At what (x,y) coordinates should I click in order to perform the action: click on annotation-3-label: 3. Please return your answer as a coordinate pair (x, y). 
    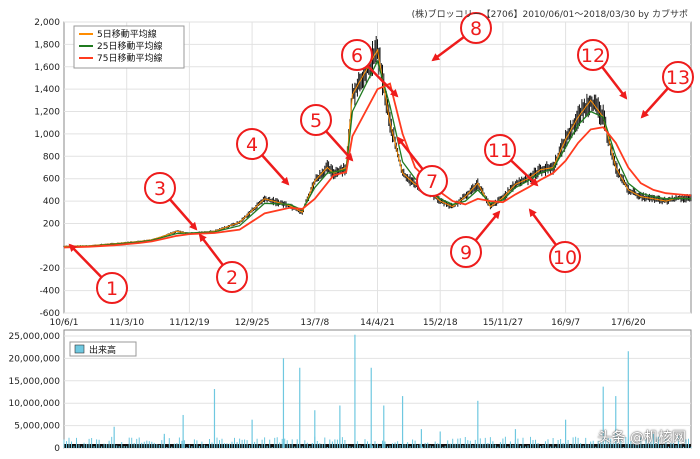
    Looking at the image, I should click on (160, 189).